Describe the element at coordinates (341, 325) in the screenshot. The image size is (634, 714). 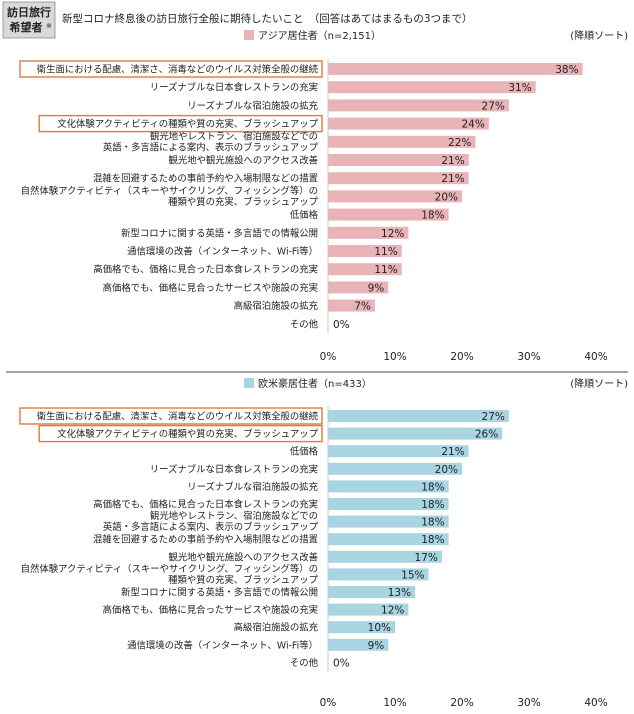
I see `value-label: 0%` at that location.